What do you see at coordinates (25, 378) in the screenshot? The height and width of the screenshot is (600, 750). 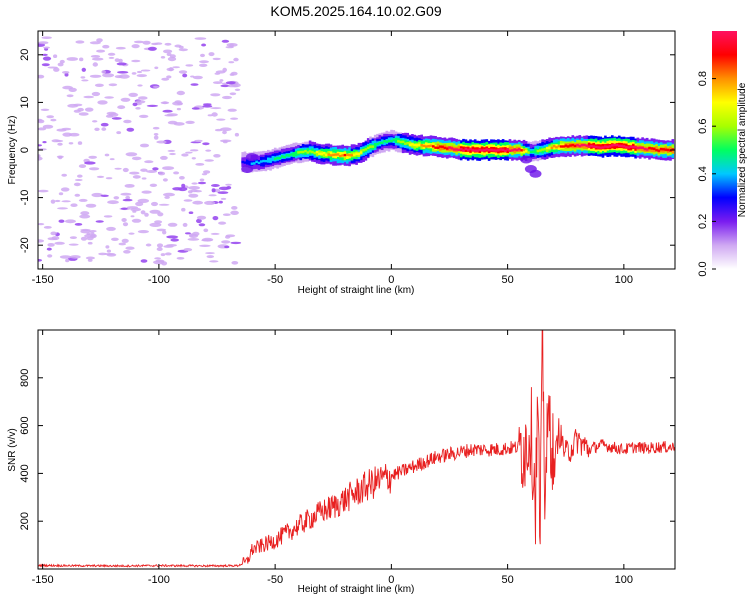 I see `y-tick-label: 800` at bounding box center [25, 378].